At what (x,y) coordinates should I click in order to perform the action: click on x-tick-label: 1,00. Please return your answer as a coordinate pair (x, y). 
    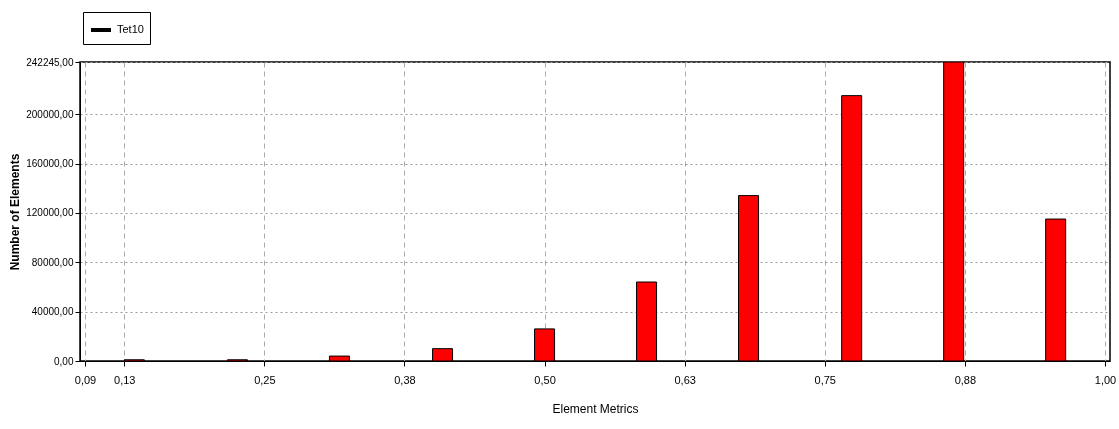
    Looking at the image, I should click on (1105, 379).